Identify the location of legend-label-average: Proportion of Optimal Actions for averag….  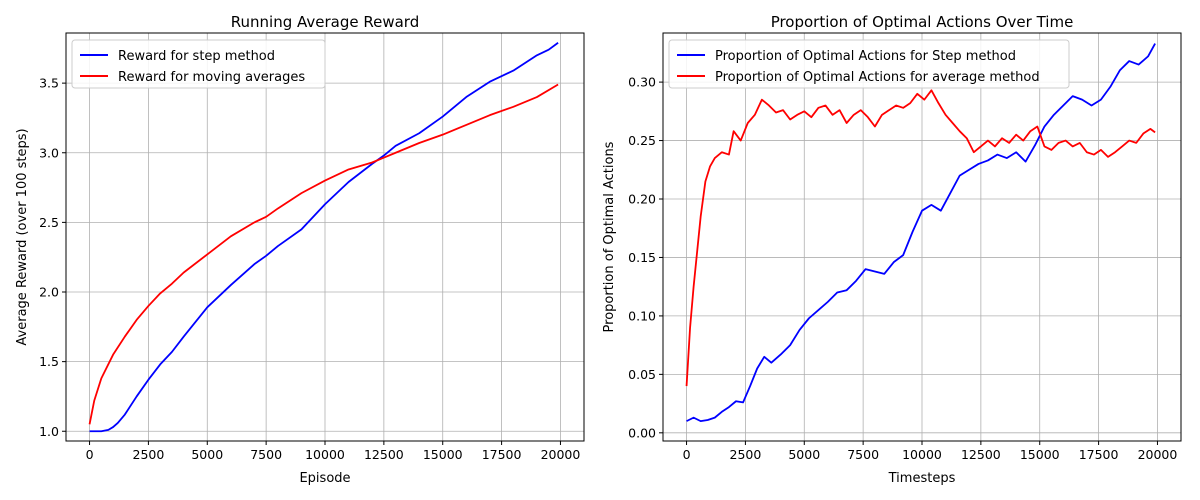
(877, 77).